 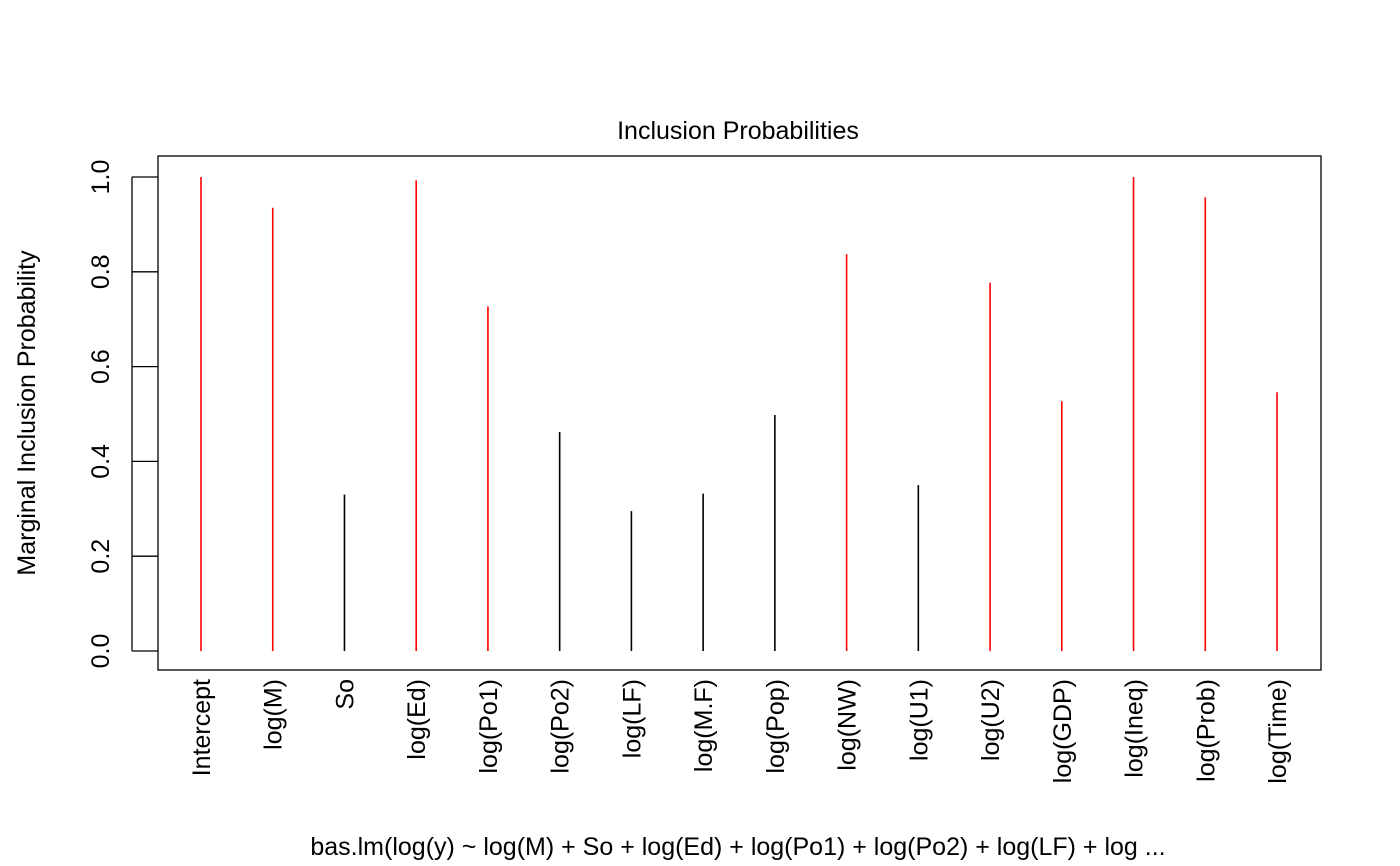 I want to click on x-tick-label: log(NW), so click(x=848, y=725).